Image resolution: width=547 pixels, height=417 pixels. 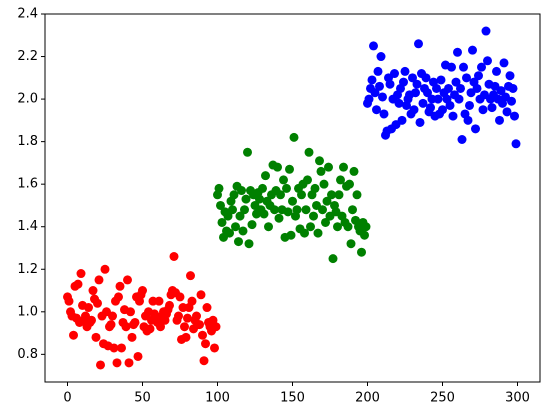 I want to click on x-tick-label: 50, so click(x=142, y=398).